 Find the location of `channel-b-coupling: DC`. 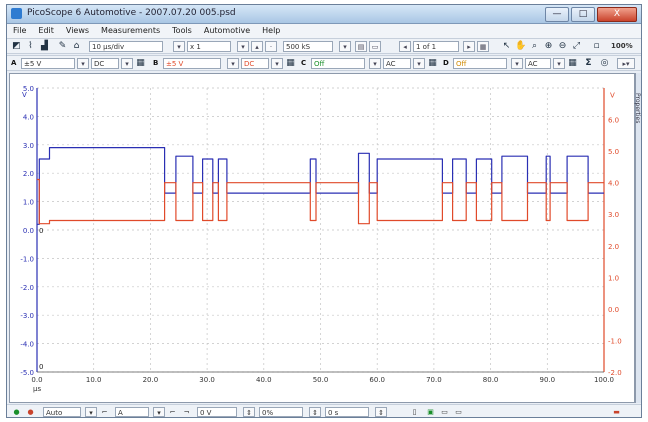

channel-b-coupling: DC is located at coordinates (255, 63).